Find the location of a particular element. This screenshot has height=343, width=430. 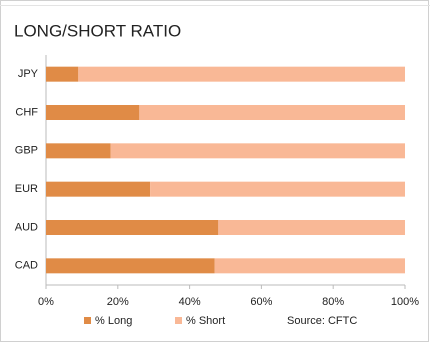

chart-title: LONG/SHORT RATIO is located at coordinates (97, 30).